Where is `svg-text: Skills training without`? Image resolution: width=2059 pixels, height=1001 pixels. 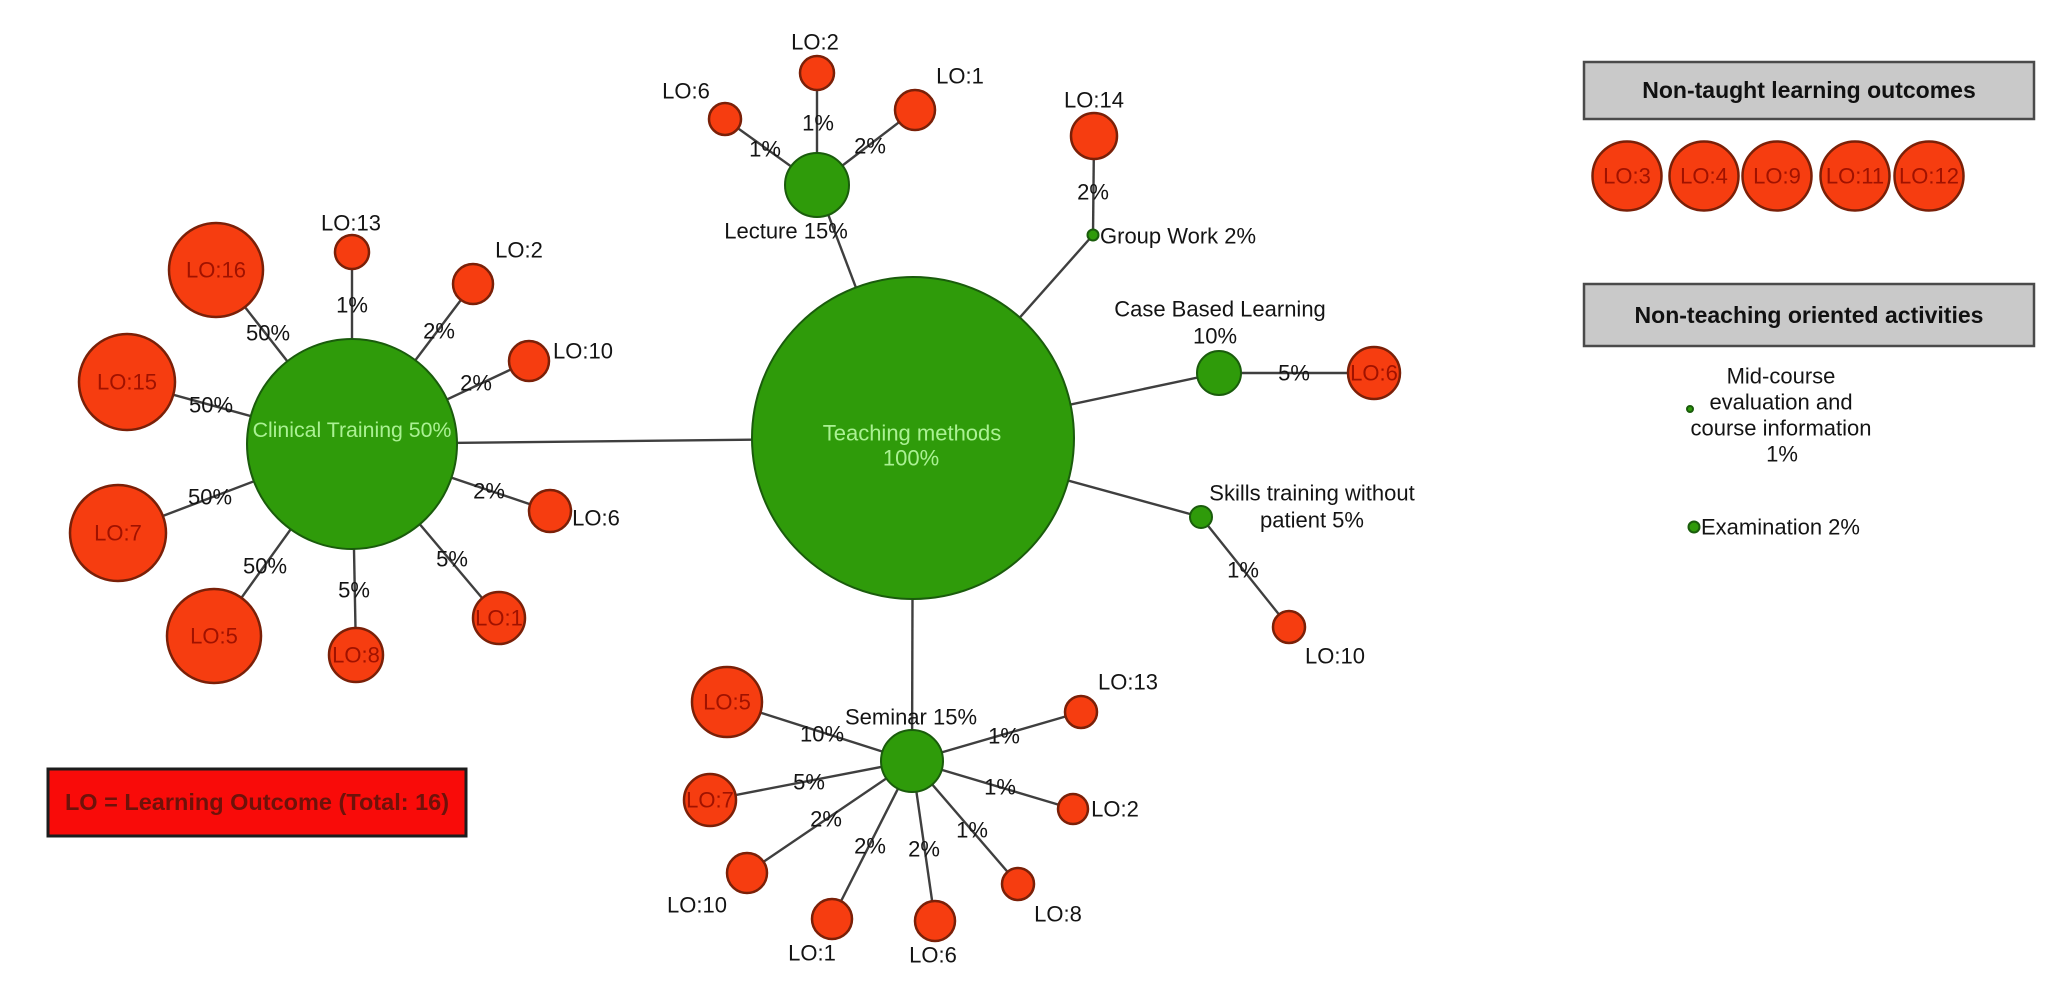
svg-text: Skills training without is located at coordinates (1311, 493).